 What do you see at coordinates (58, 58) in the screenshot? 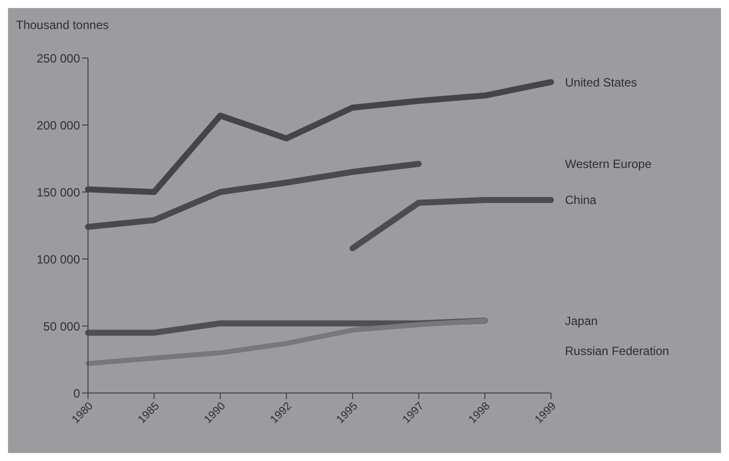
I see `y-tick-label: 250 000` at bounding box center [58, 58].